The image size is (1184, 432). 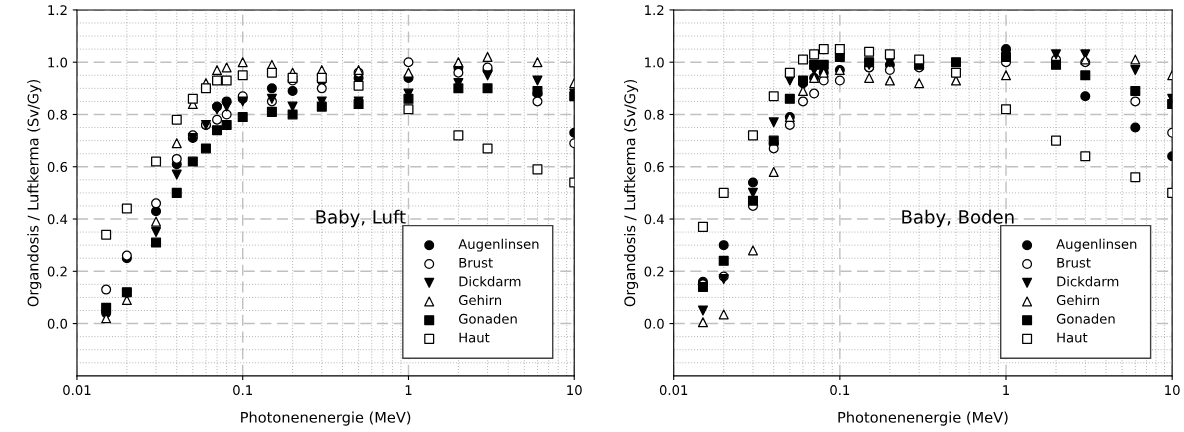 I want to click on annotation: Baby, Luft, so click(x=361, y=218).